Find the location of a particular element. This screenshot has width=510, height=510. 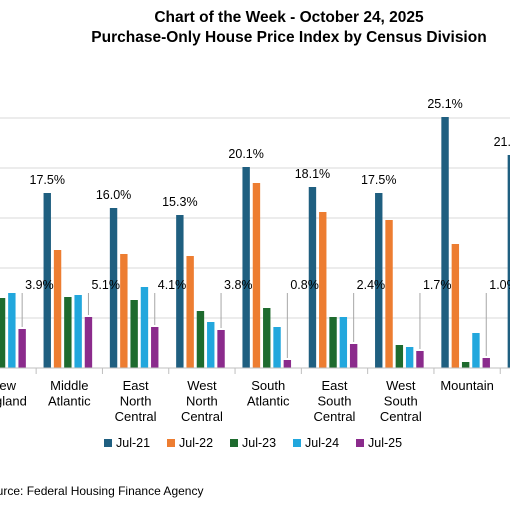

legend-item-jul-24: Jul-24 is located at coordinates (316, 443).